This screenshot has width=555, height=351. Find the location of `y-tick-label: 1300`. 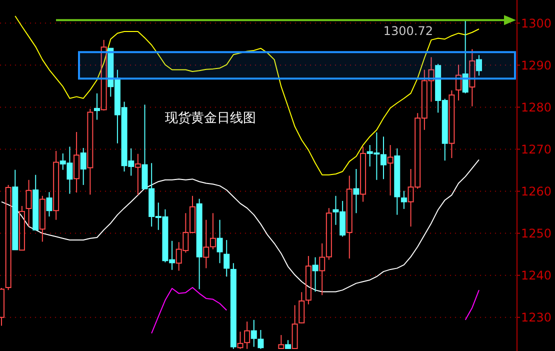

y-tick-label: 1300 is located at coordinates (536, 23).